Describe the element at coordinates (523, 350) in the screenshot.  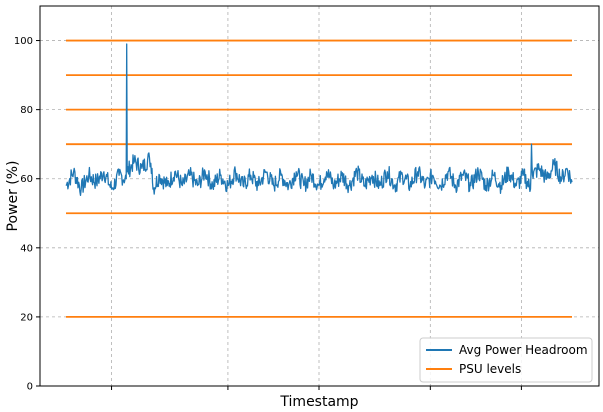
I see `legend-label-avg-power-headroom: Avg Power Headroom` at that location.